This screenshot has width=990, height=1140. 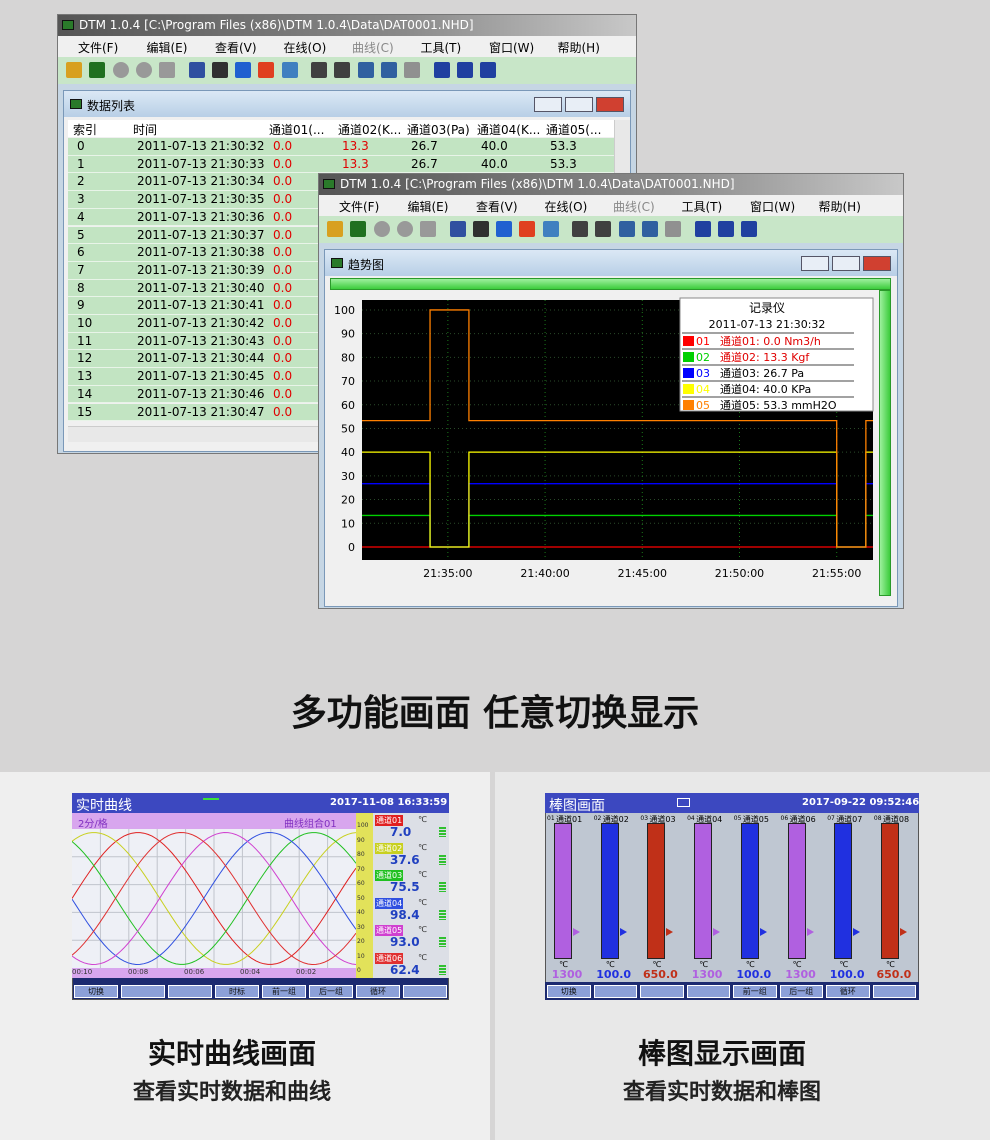 What do you see at coordinates (211, 802) in the screenshot?
I see `screen-icon` at bounding box center [211, 802].